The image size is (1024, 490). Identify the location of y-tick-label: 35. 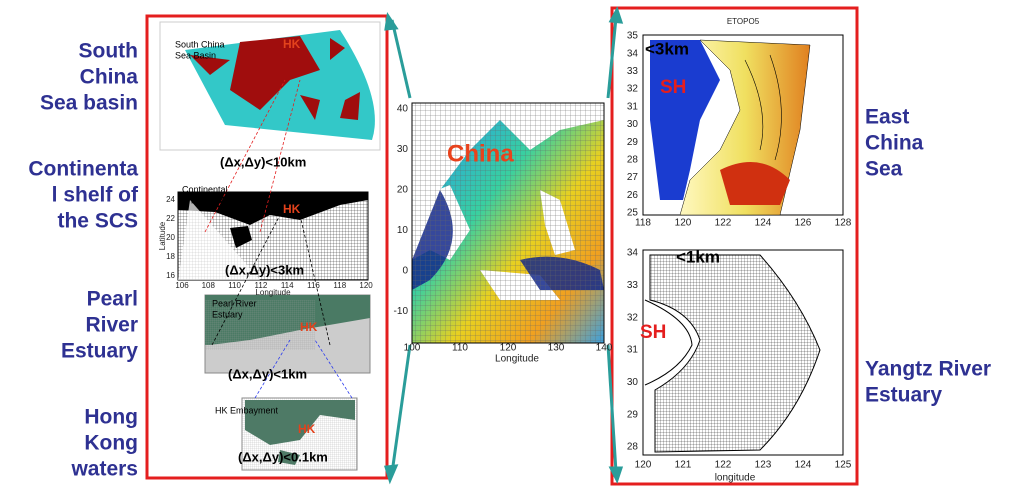
(633, 36).